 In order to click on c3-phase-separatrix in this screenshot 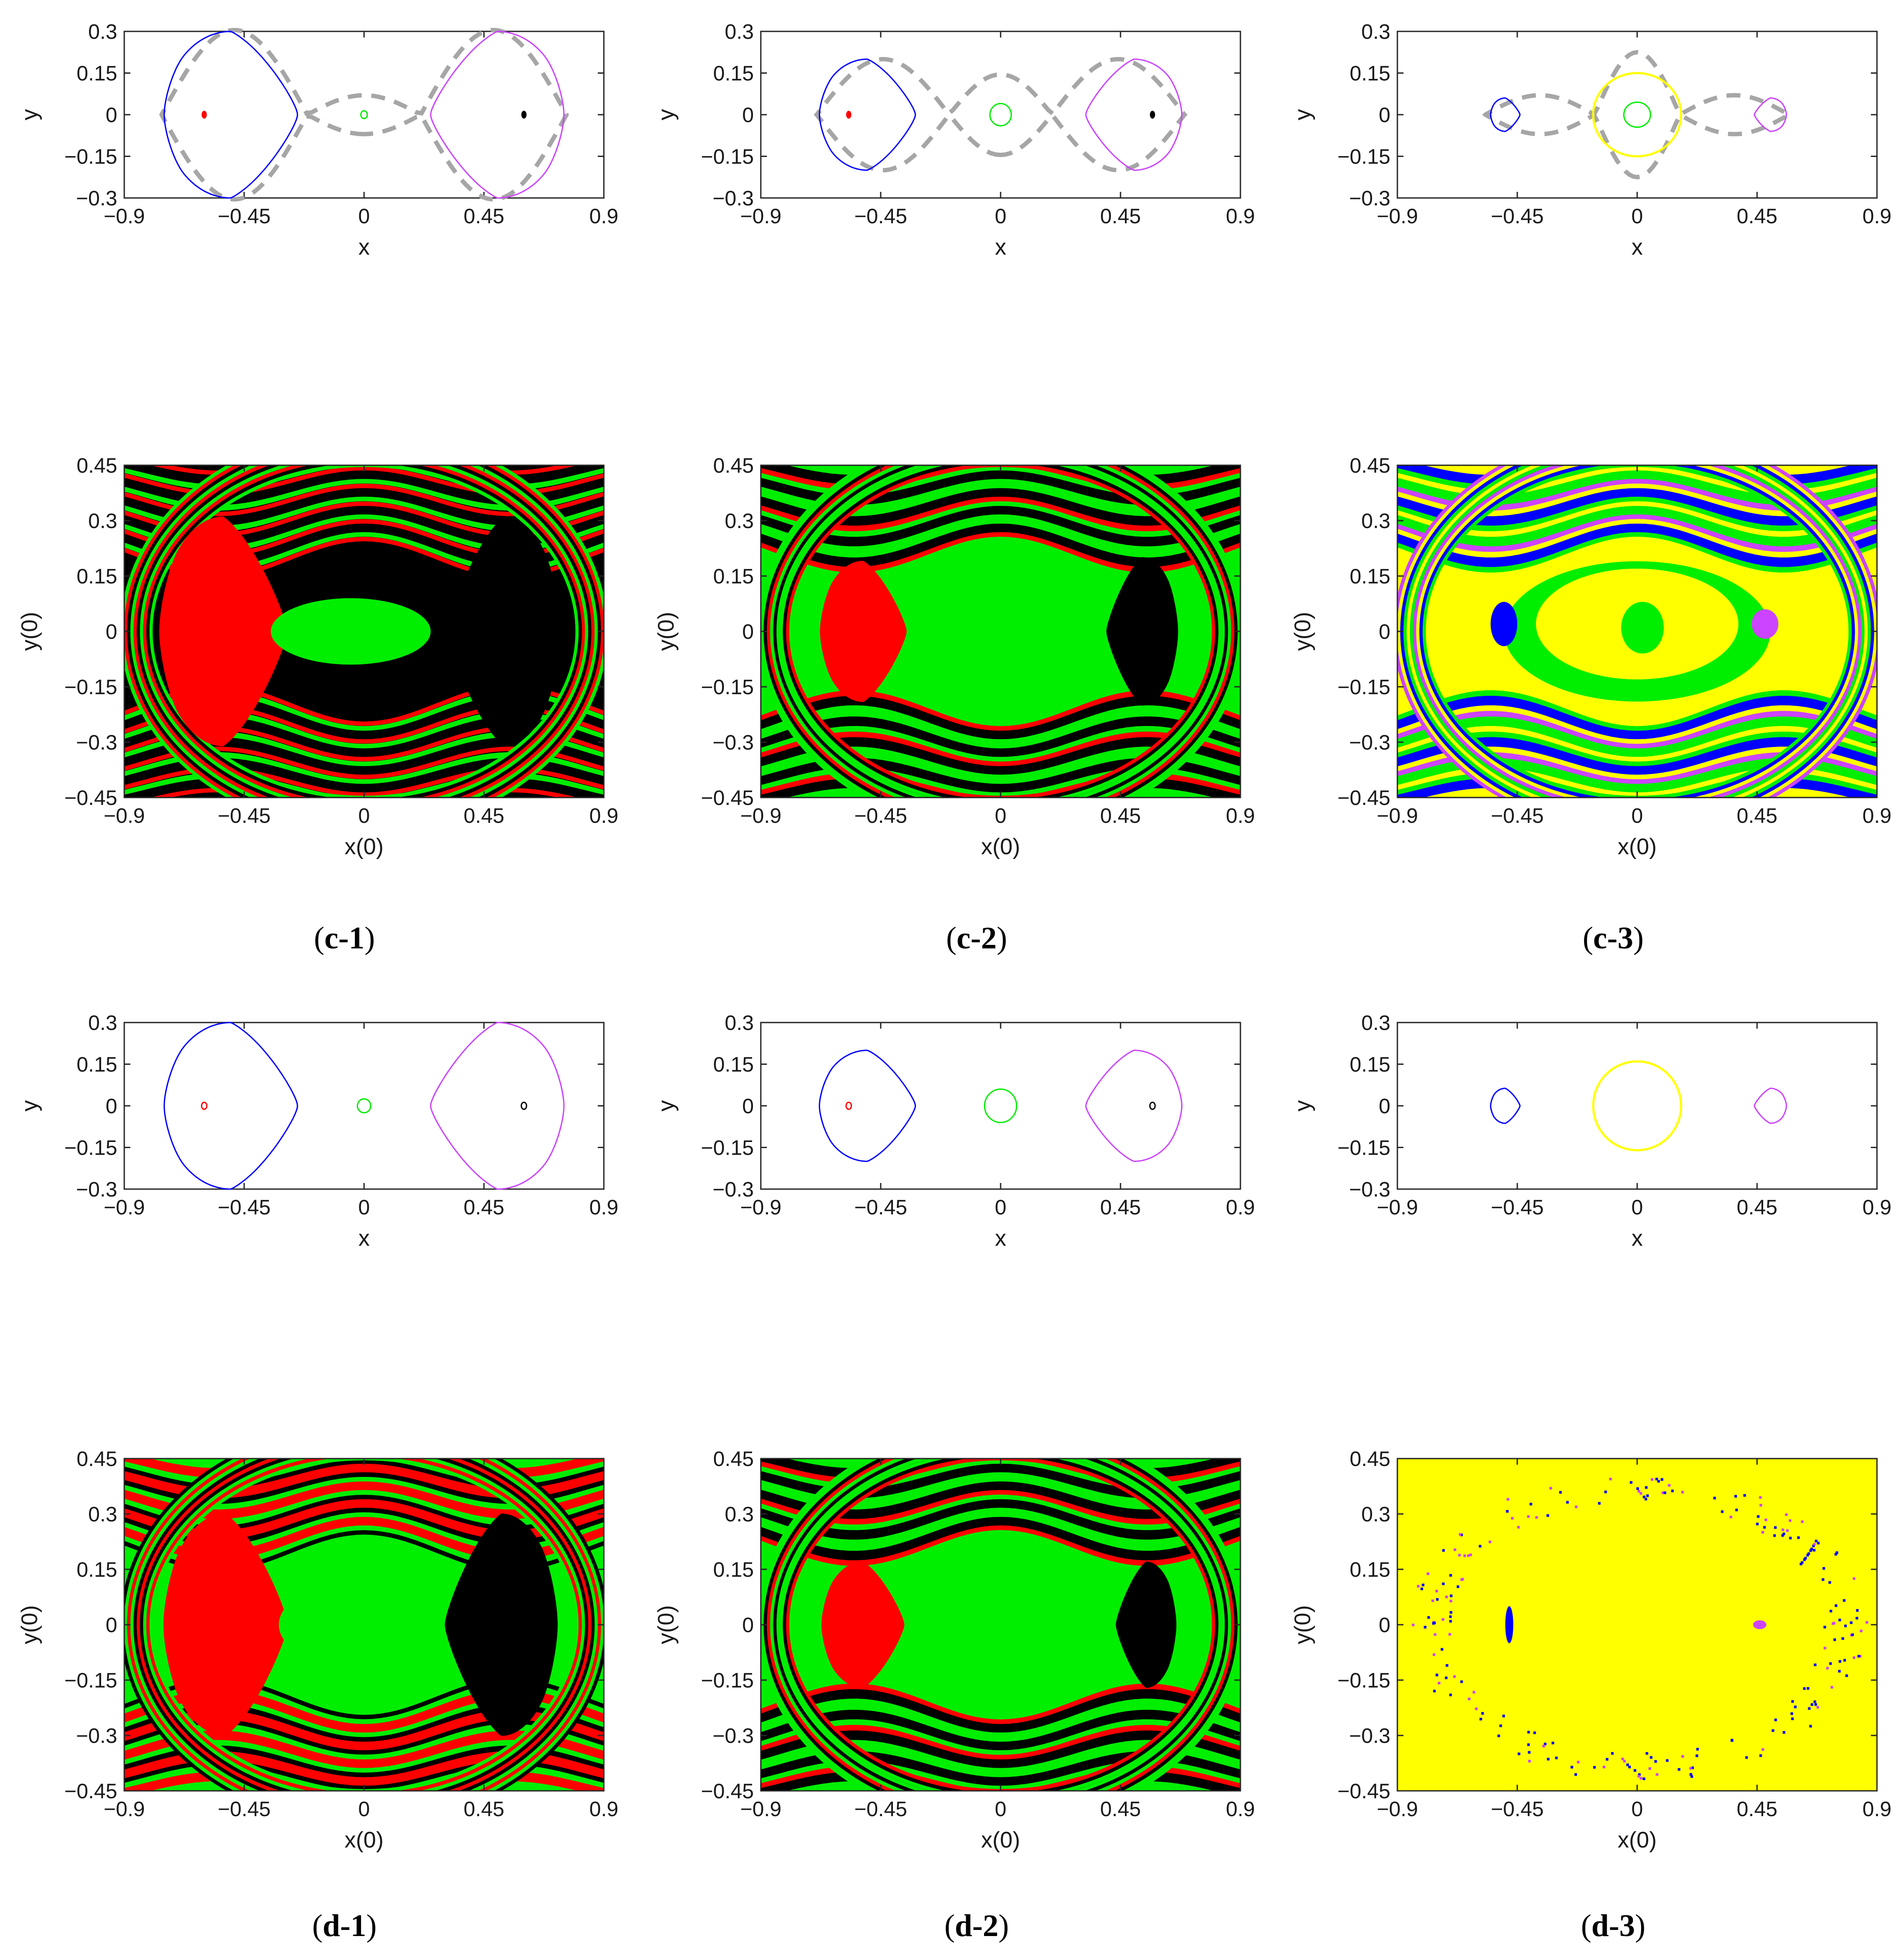, I will do `click(1637, 115)`.